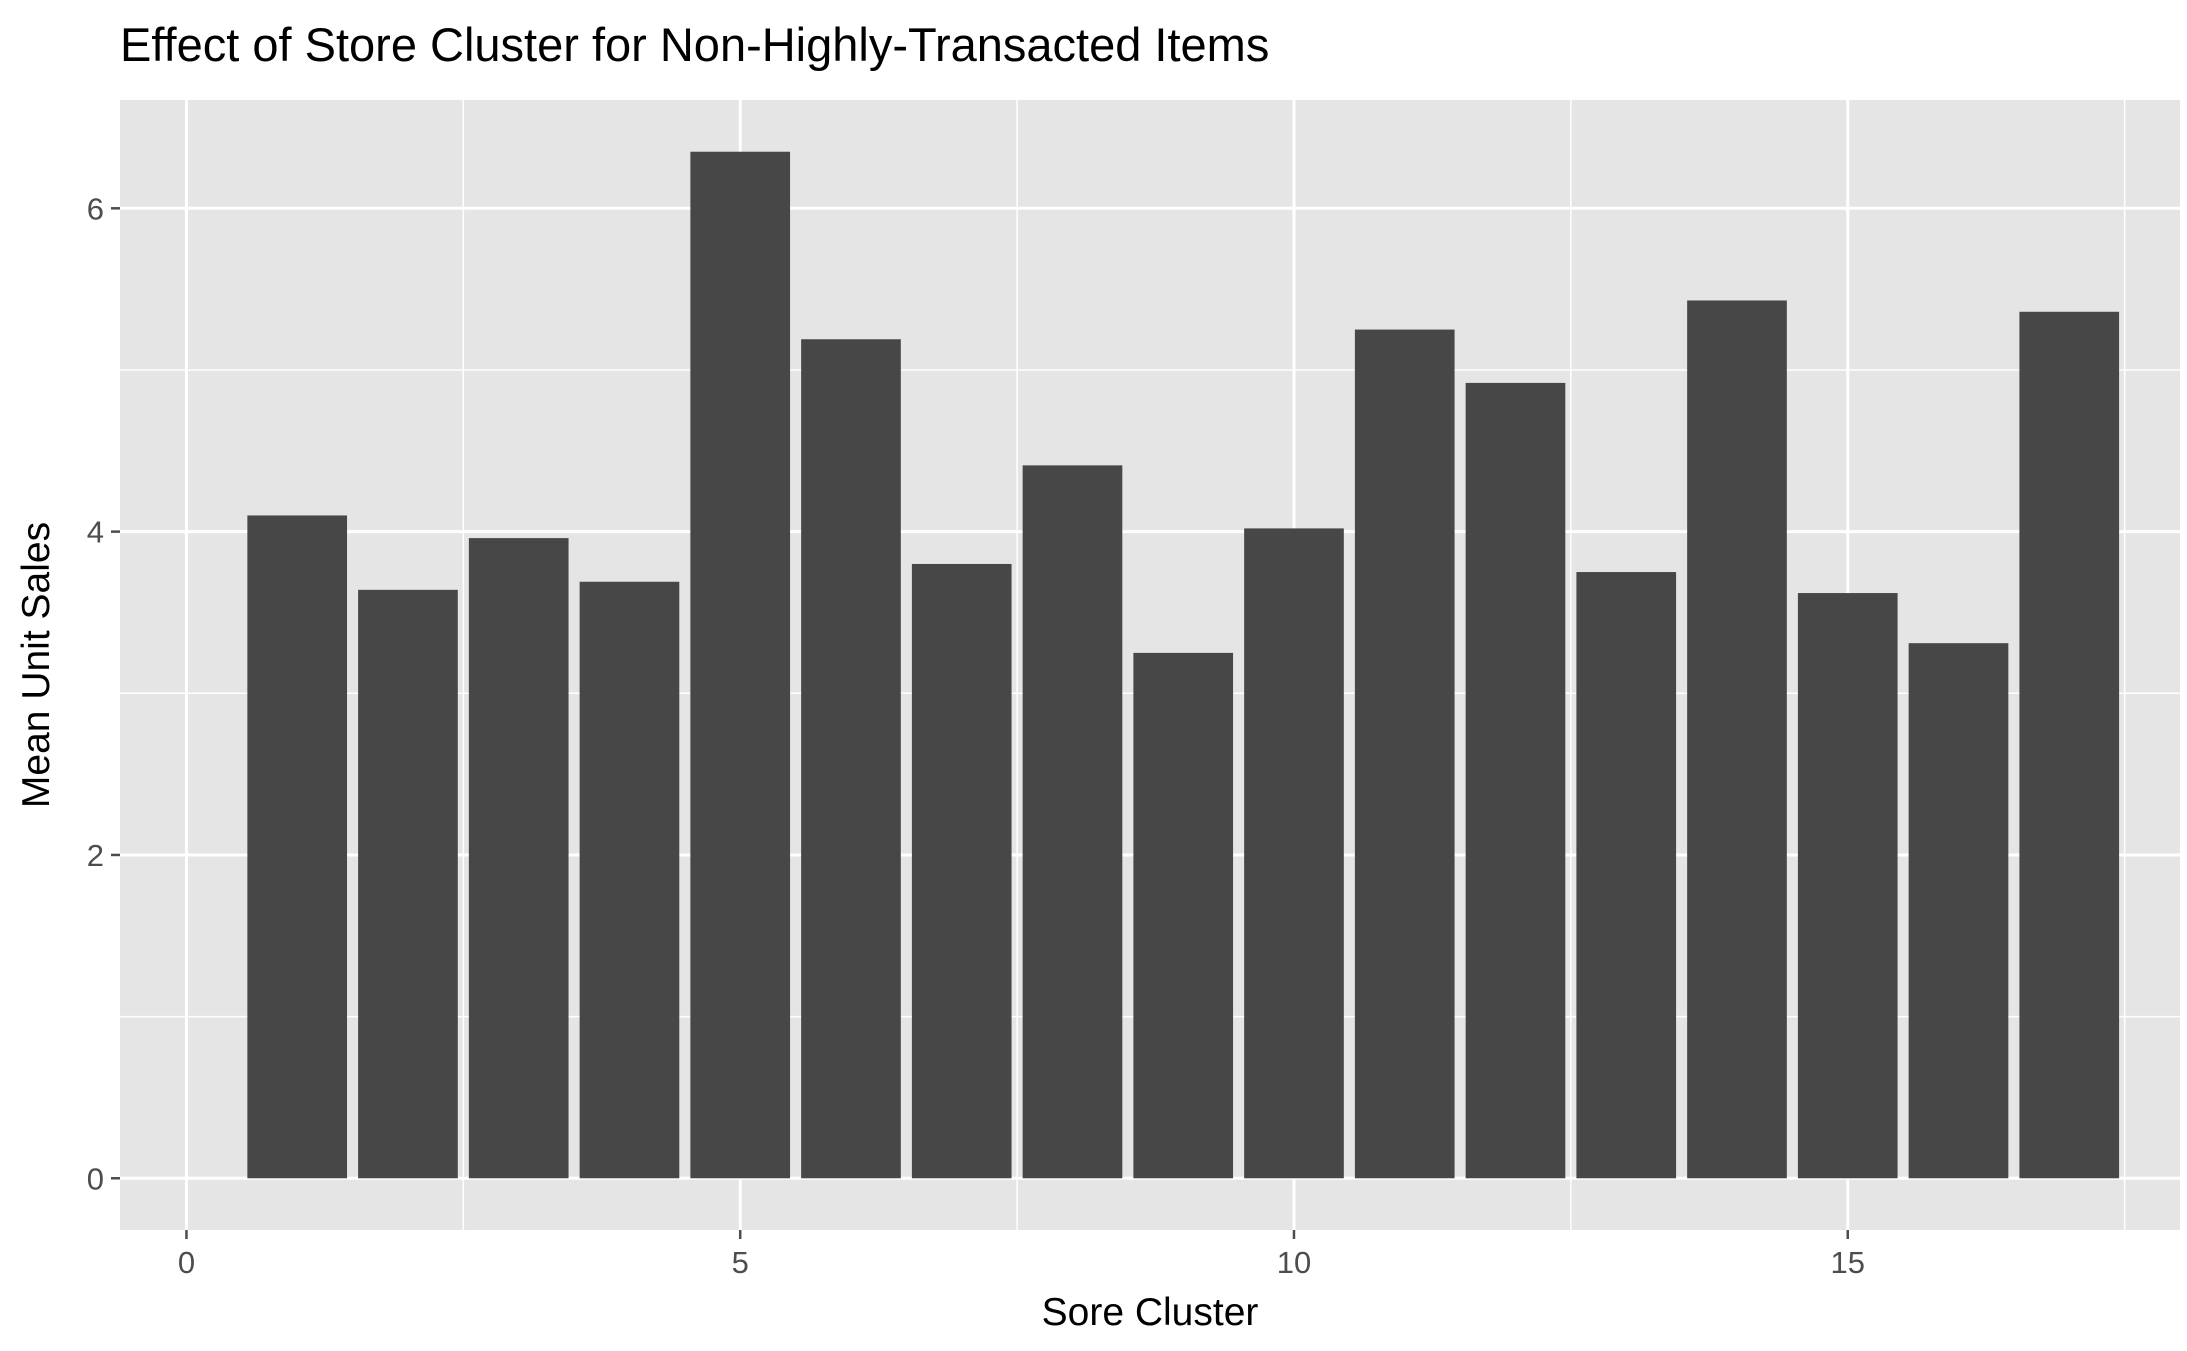 This screenshot has width=2187, height=1351. I want to click on y-axis: 0 2 4 6, so click(103, 693).